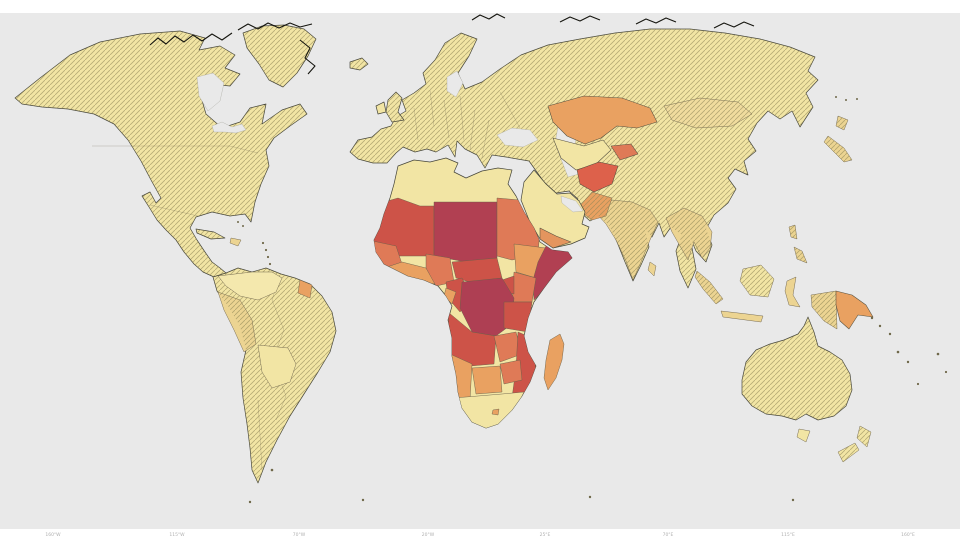  Describe the element at coordinates (511, 372) in the screenshot. I see `region-zimbabwe` at that location.